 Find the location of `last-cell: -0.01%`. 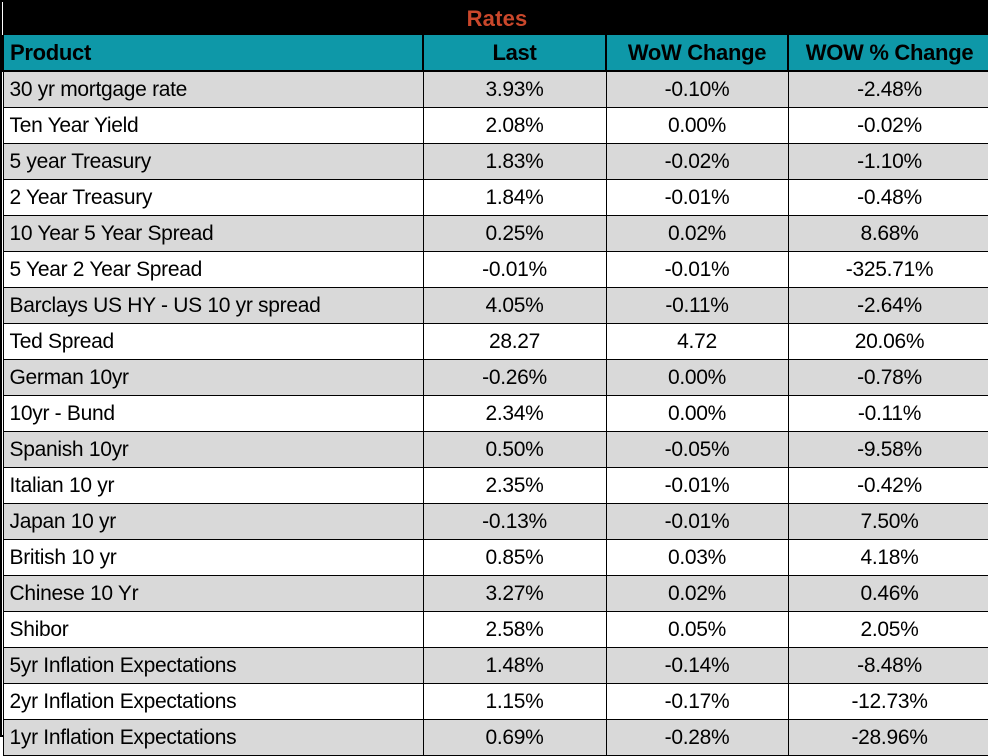

last-cell: -0.01% is located at coordinates (514, 269).